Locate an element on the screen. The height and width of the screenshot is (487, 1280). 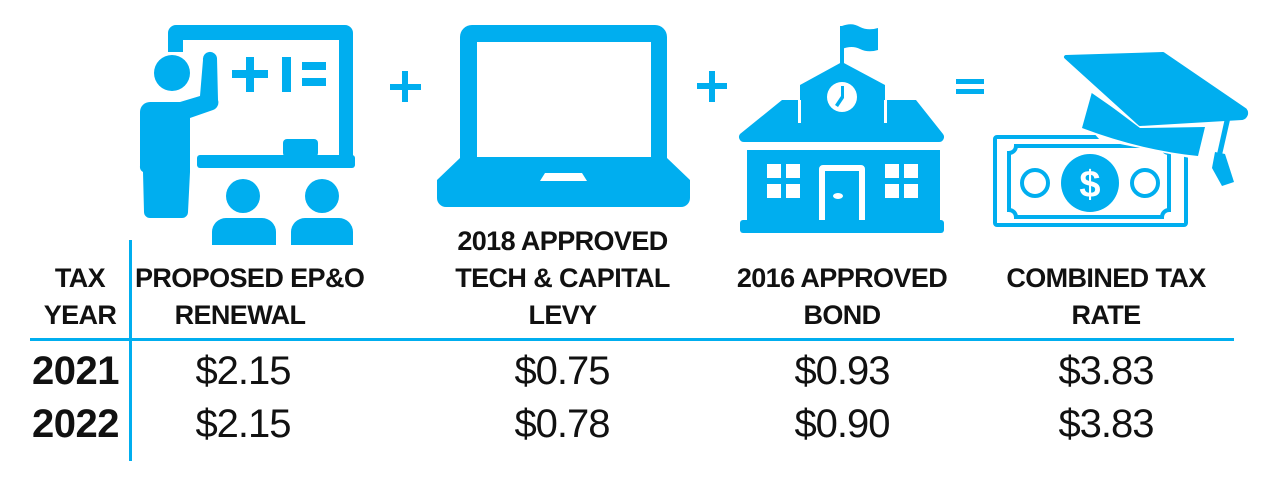
year-column-divider-line is located at coordinates (130, 350).